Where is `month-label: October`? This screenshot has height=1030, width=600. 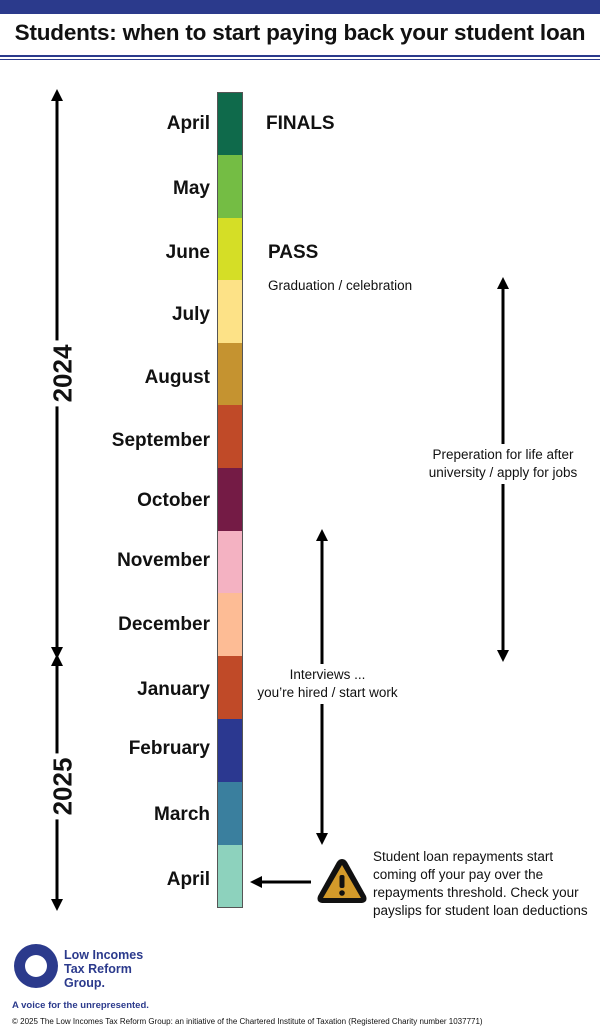 month-label: October is located at coordinates (173, 500).